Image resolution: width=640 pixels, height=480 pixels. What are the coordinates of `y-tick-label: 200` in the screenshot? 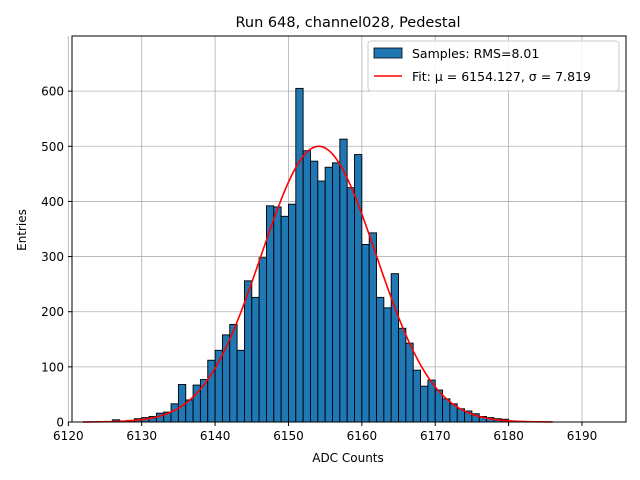 It's located at (52, 312).